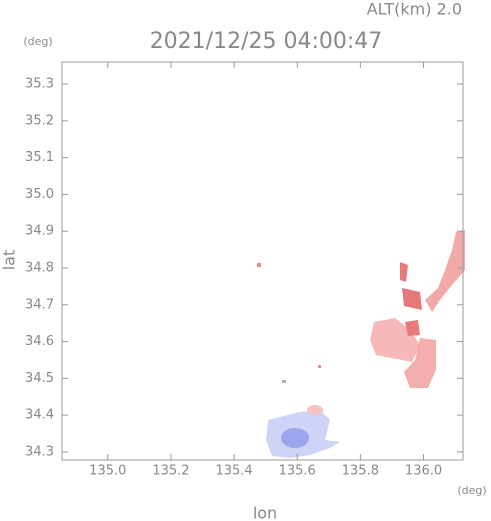  Describe the element at coordinates (414, 9) in the screenshot. I see `chart-subtitle: ALT(km) 2.0` at that location.